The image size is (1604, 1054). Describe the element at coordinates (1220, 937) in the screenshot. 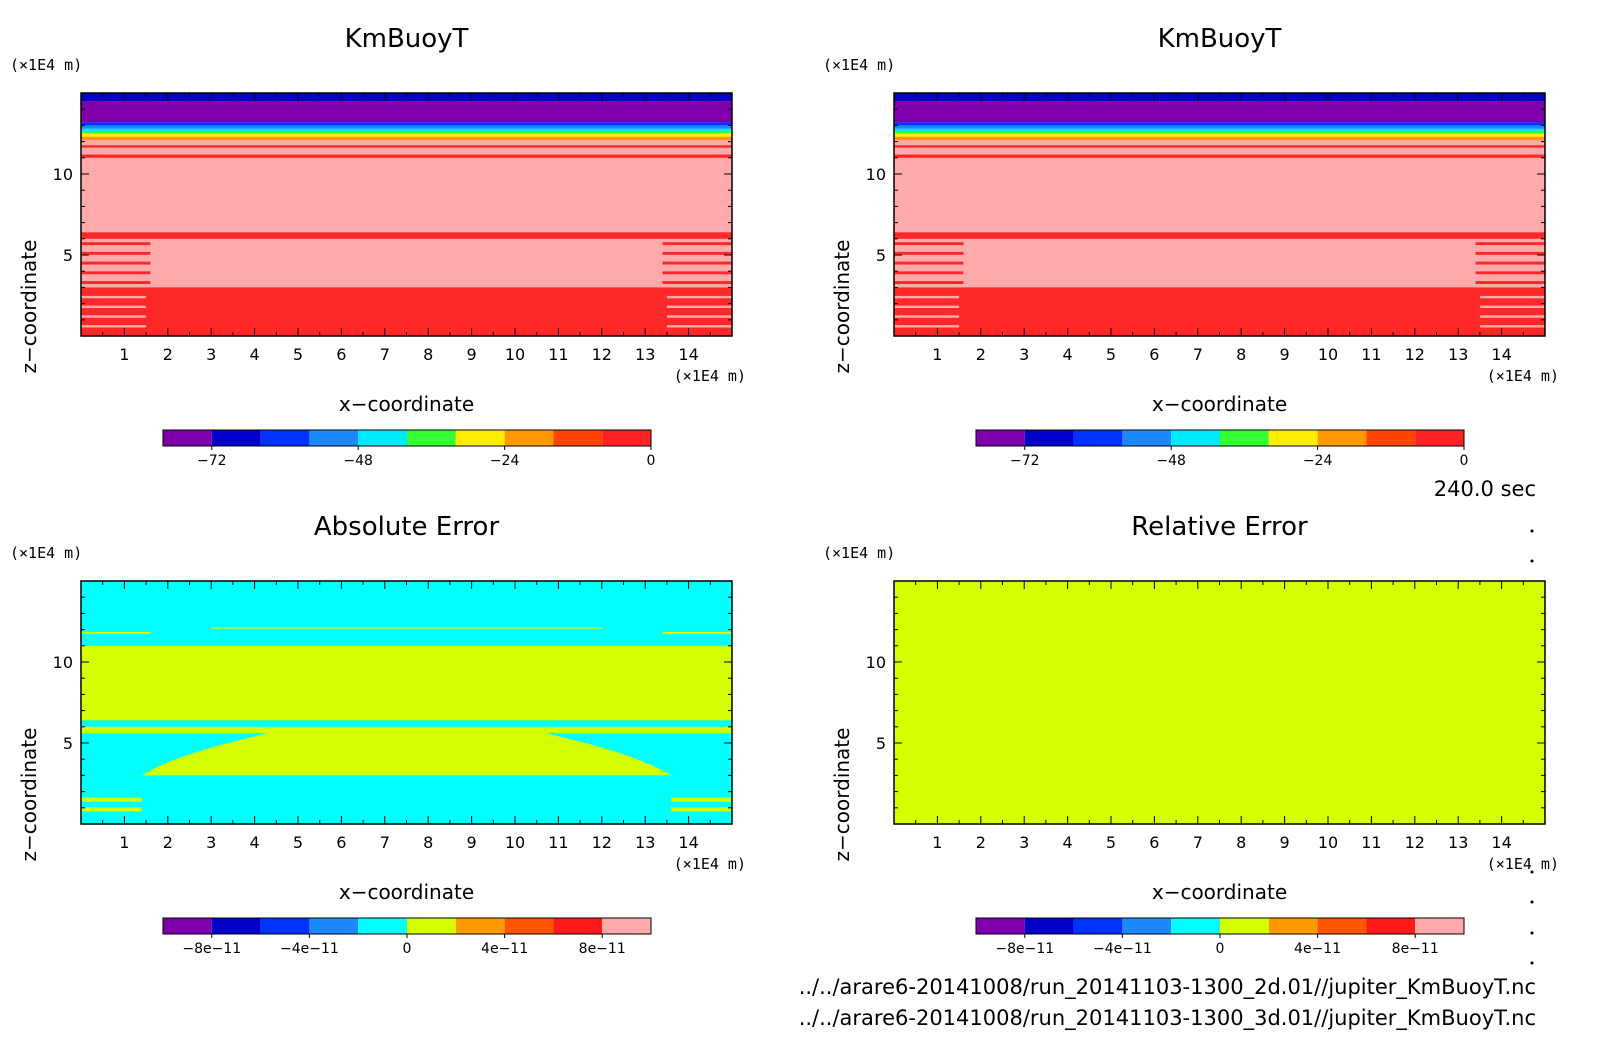

I see `colorbar: −8e−11 −4e−11 0 4e−11 8e−11` at that location.